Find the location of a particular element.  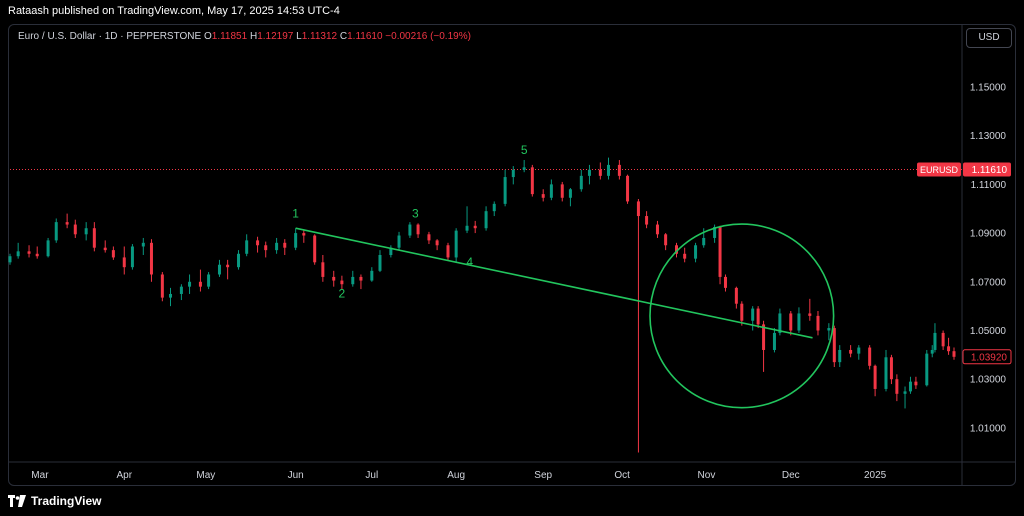

low-label: L is located at coordinates (299, 36).